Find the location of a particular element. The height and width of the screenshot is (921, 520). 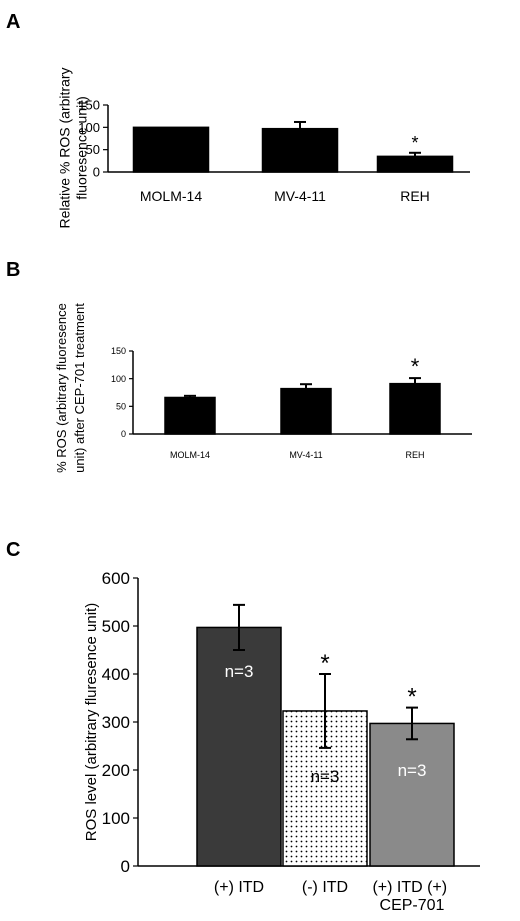

y-tick-label: 200 is located at coordinates (116, 770).